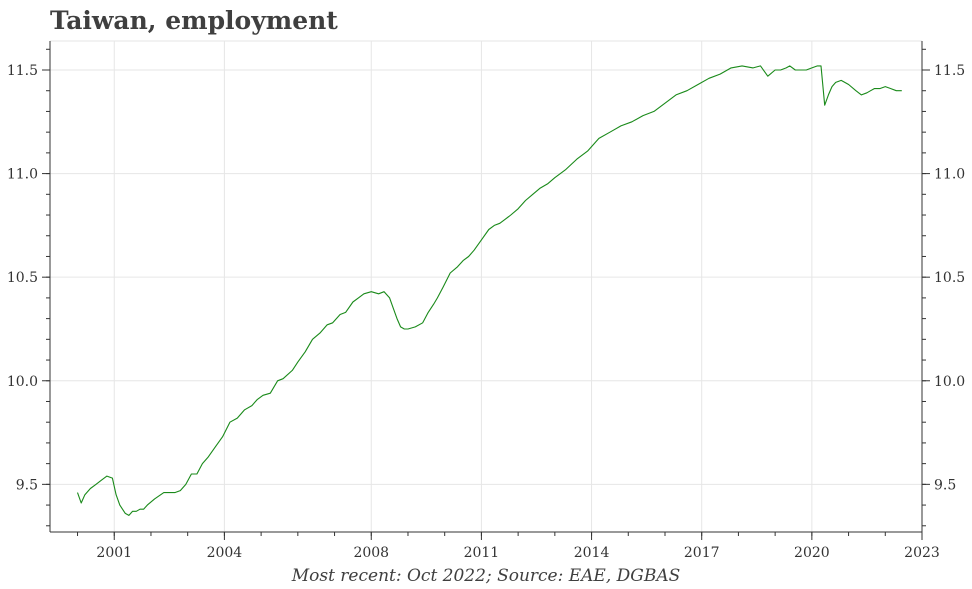  What do you see at coordinates (225, 553) in the screenshot?
I see `x-tick-label: 2004` at bounding box center [225, 553].